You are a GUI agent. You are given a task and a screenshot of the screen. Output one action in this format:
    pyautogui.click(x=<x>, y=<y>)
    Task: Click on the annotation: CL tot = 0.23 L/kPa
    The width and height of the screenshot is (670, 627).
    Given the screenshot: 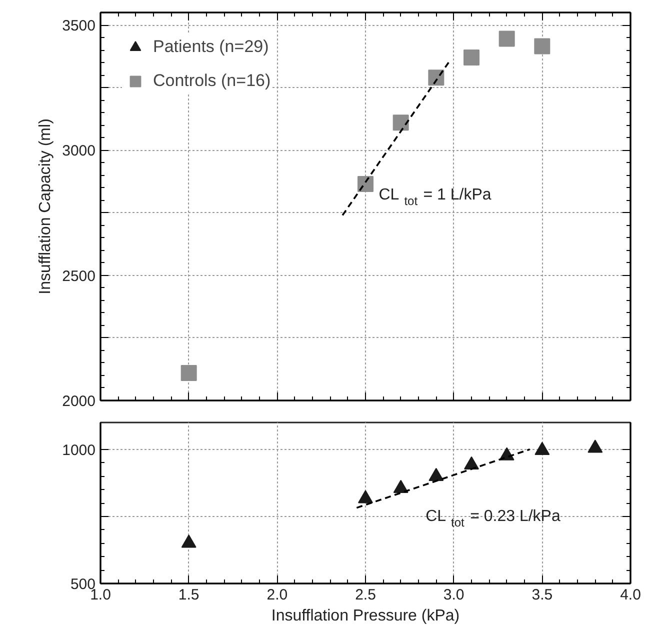 What is the action you would take?
    pyautogui.click(x=493, y=519)
    